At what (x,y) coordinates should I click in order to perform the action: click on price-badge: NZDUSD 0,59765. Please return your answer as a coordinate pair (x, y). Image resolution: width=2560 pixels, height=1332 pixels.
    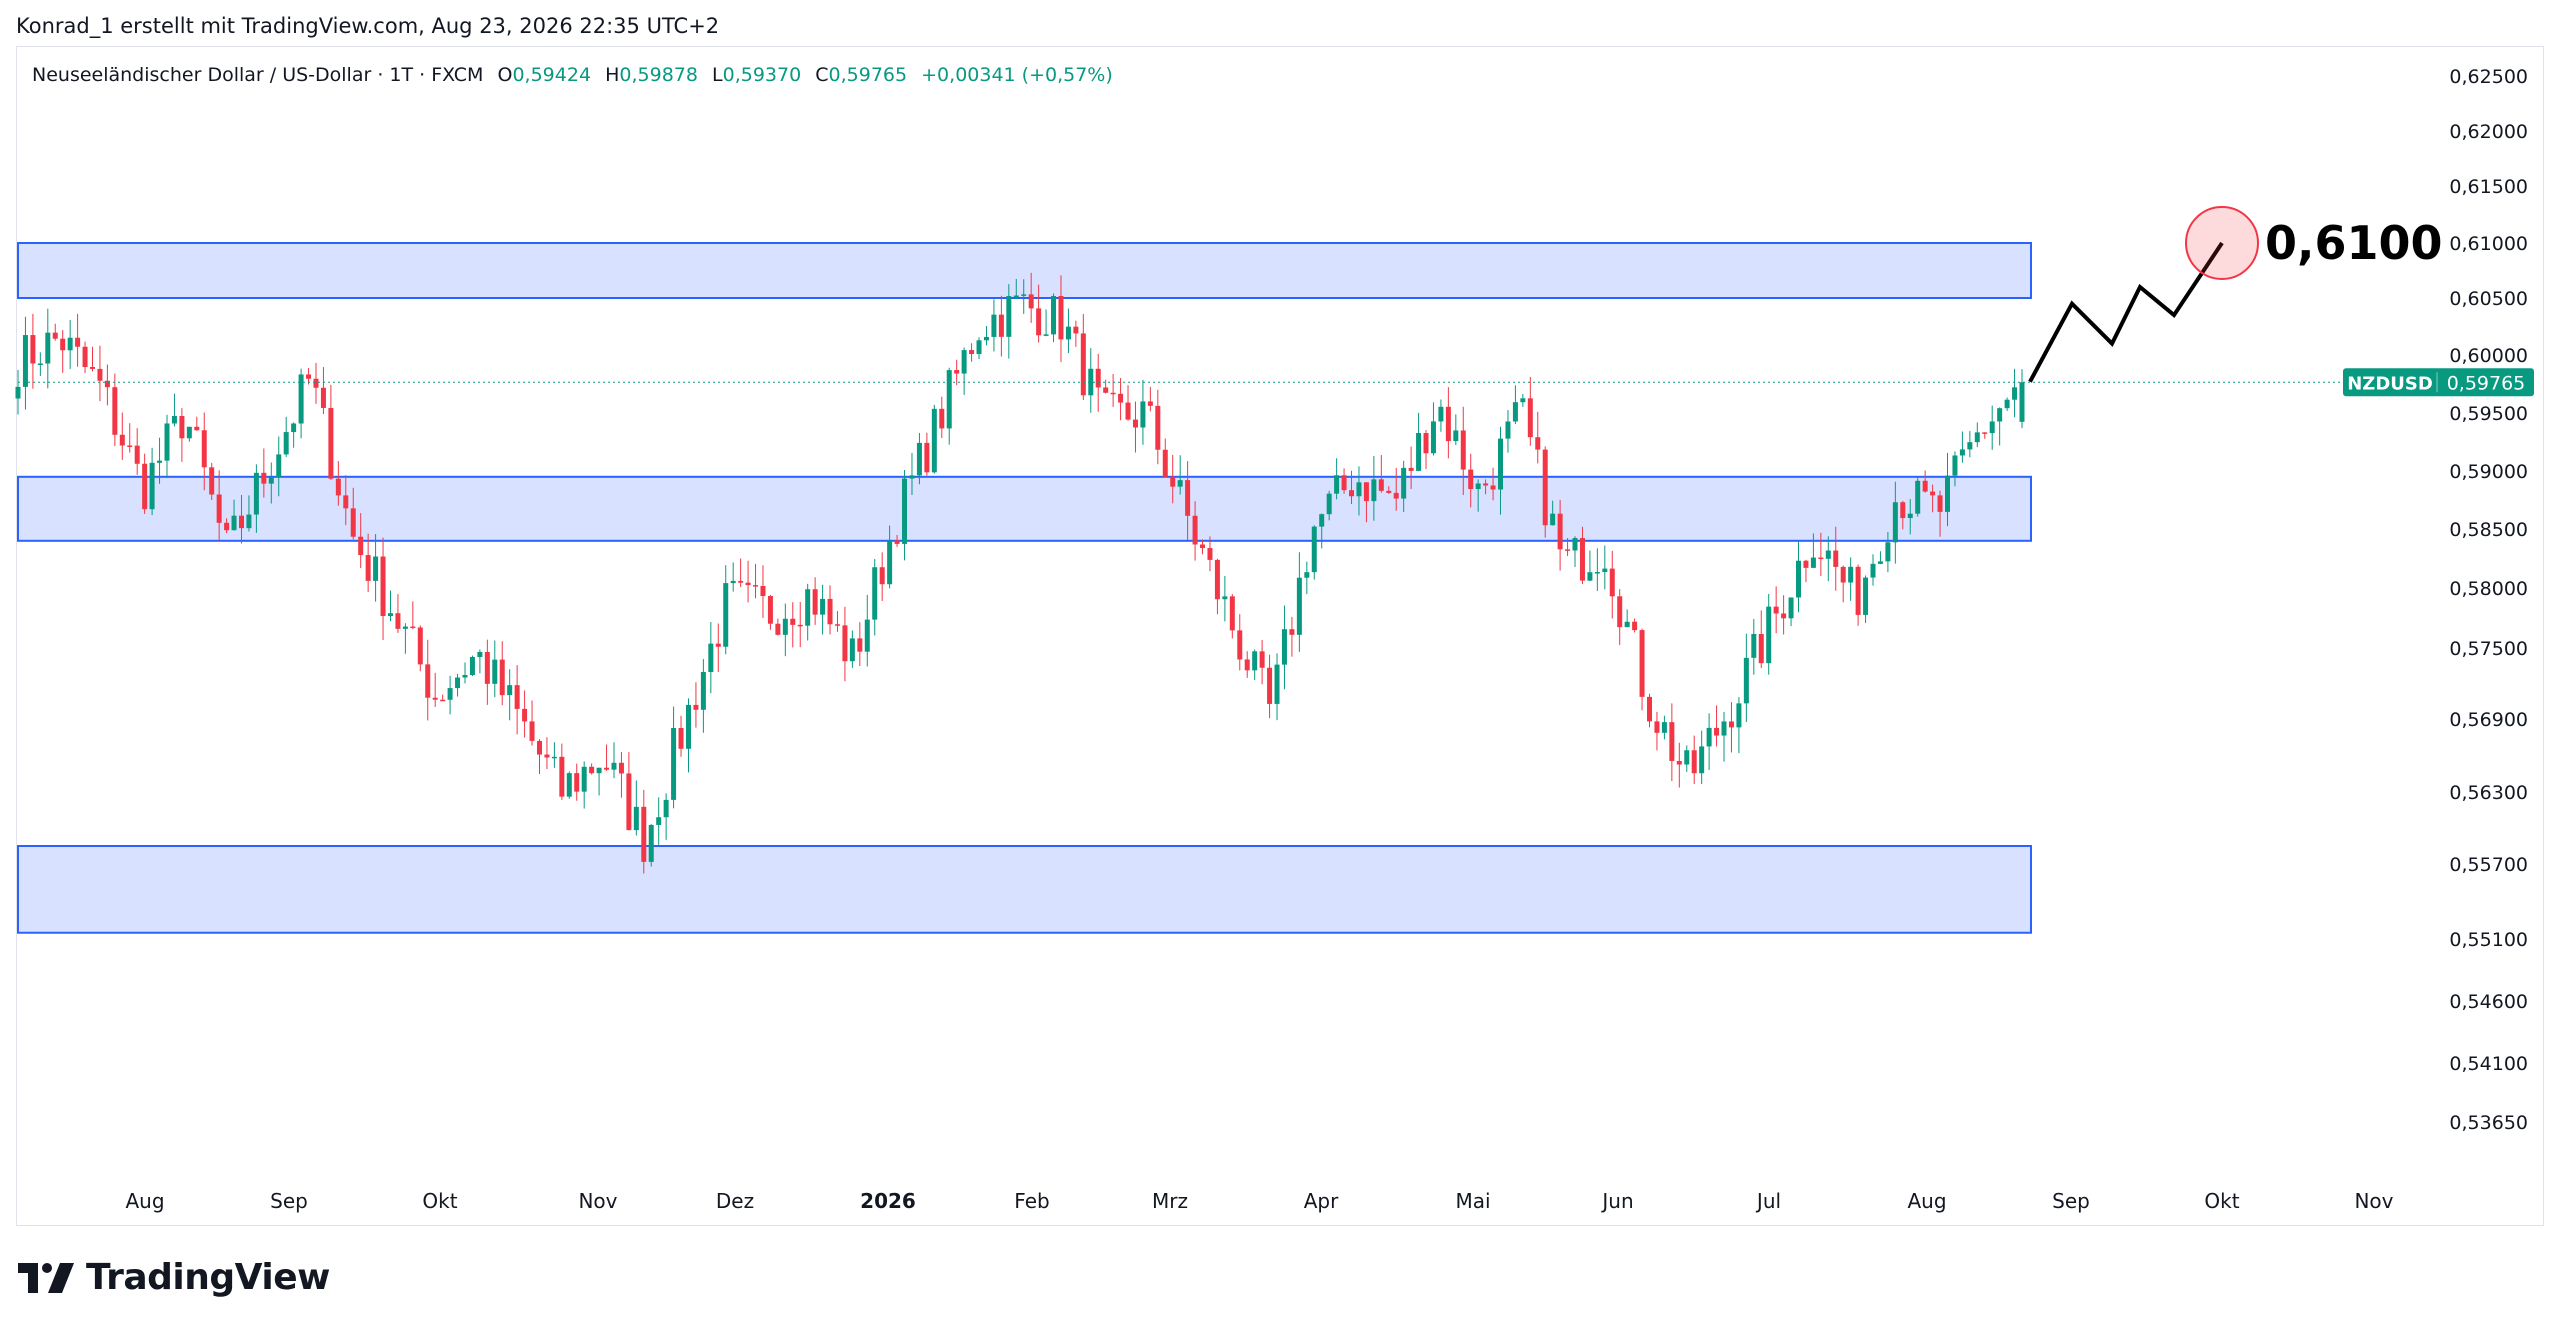
    Looking at the image, I should click on (2438, 382).